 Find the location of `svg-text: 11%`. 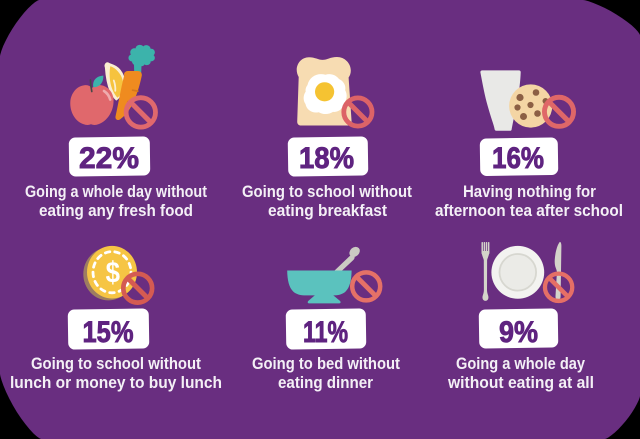

svg-text: 11% is located at coordinates (325, 332).